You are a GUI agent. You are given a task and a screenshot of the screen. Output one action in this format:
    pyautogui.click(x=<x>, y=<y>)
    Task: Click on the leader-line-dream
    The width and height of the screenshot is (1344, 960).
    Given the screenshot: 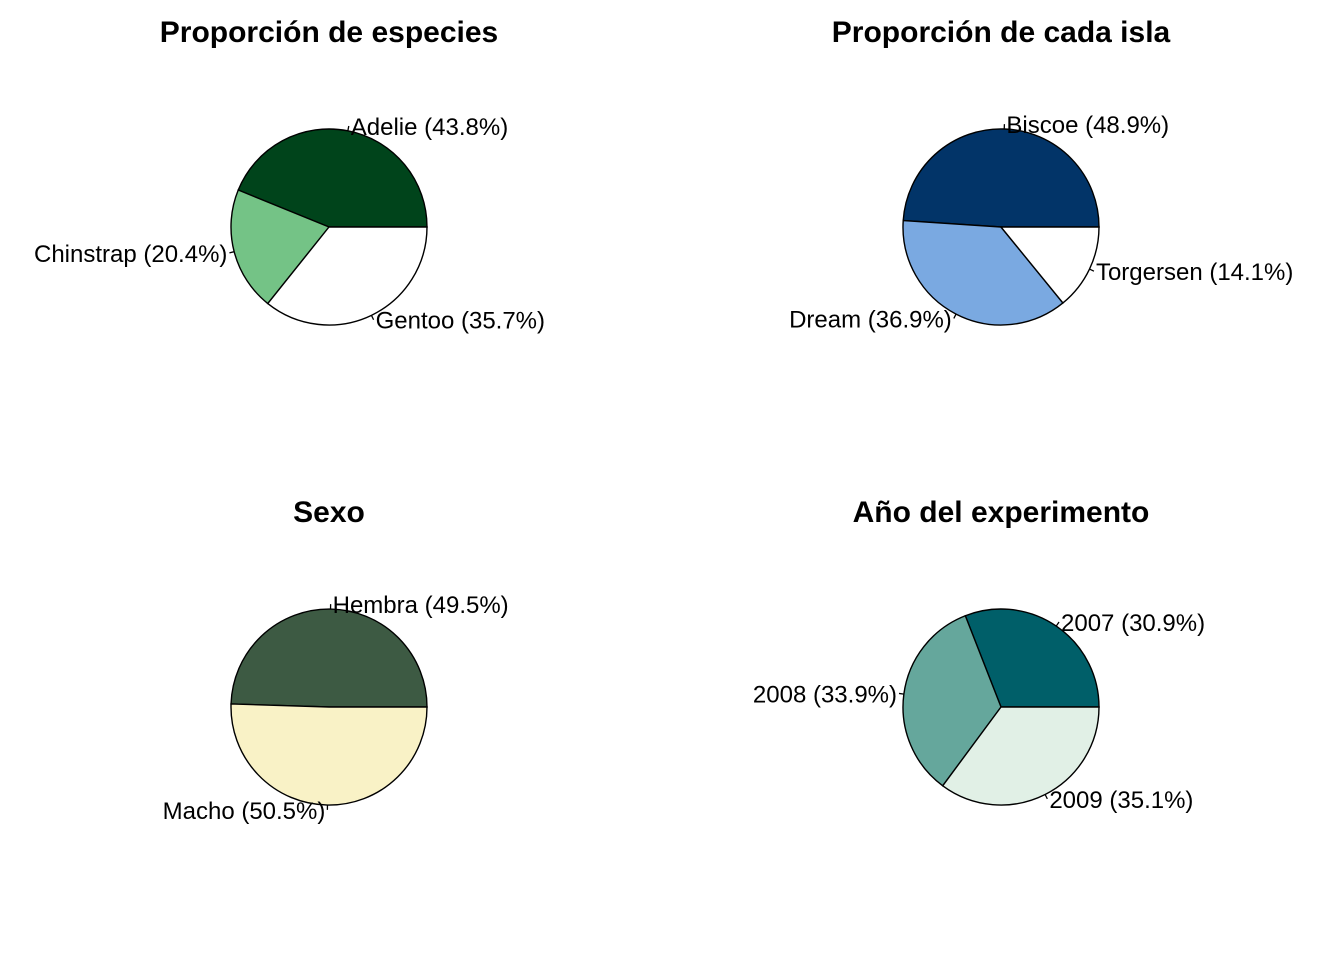 What is the action you would take?
    pyautogui.click(x=955, y=316)
    